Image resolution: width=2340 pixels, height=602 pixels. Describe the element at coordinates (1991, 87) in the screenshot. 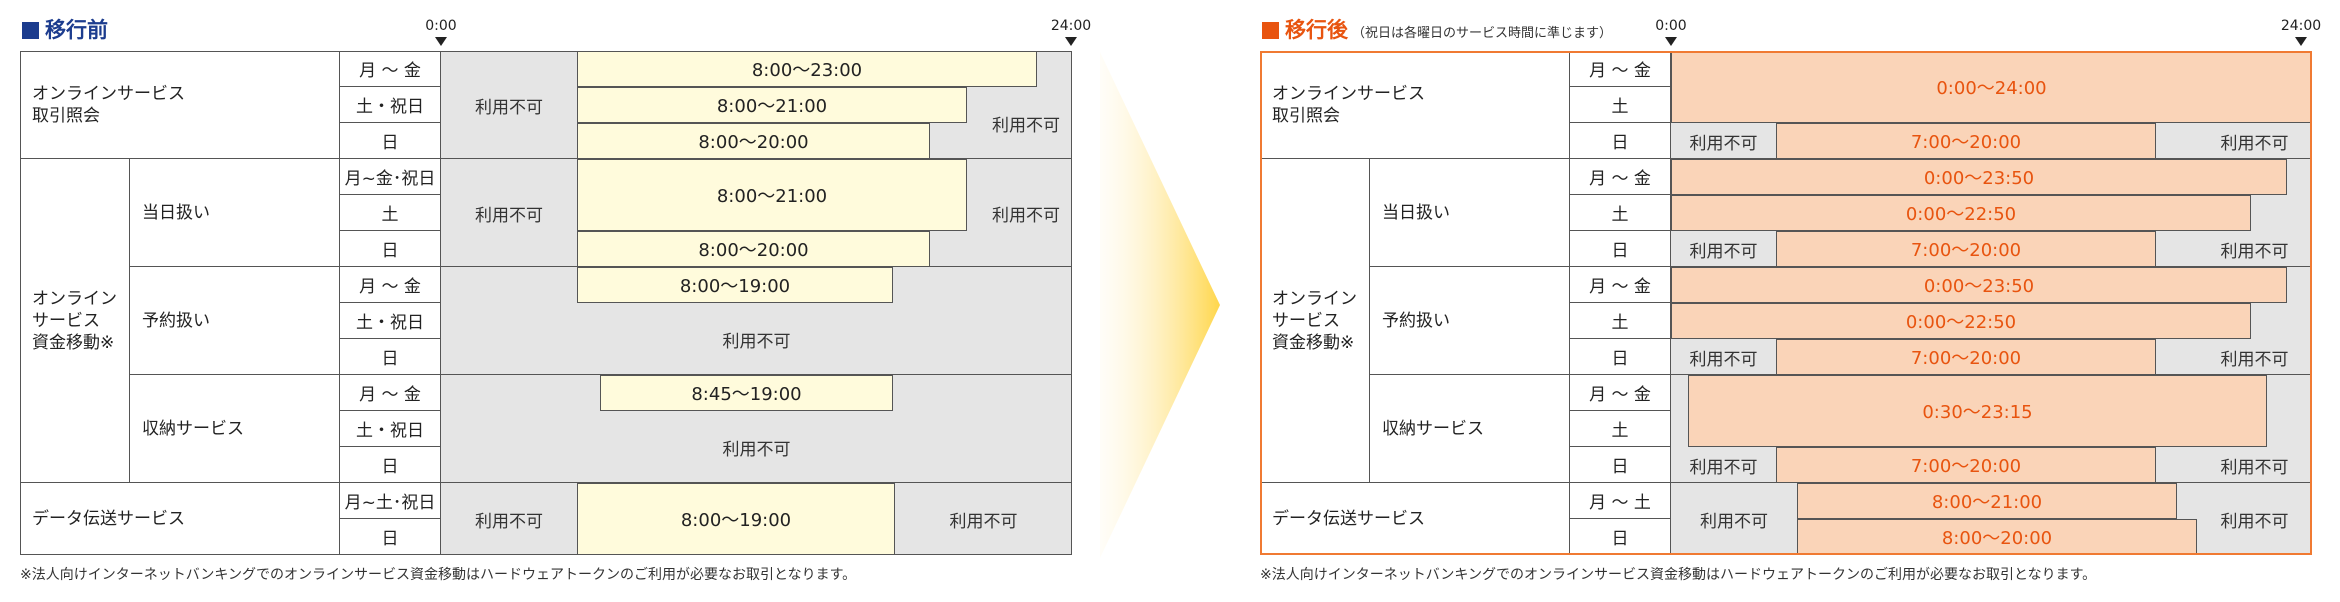

I see `service-hours-bar: 0:00～24:00` at that location.